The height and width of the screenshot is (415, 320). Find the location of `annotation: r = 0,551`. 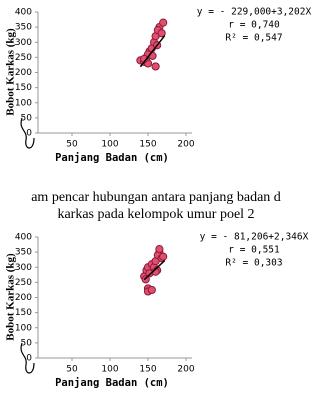

annotation: r = 0,551 is located at coordinates (254, 250).